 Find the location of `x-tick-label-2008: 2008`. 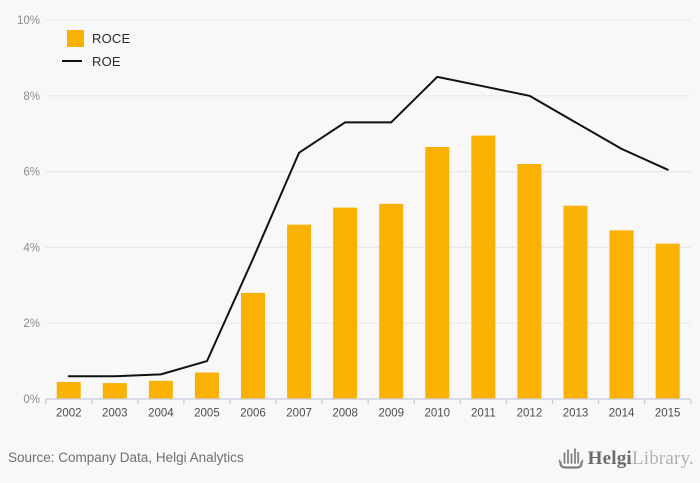

x-tick-label-2008: 2008 is located at coordinates (345, 414).